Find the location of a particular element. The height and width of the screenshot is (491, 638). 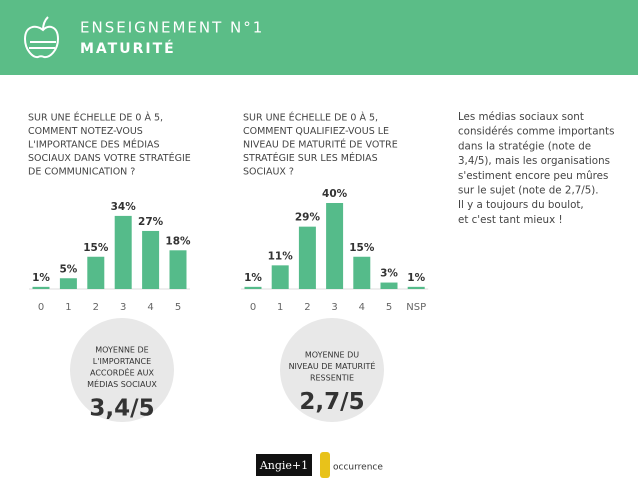

apple-icon is located at coordinates (41, 37).